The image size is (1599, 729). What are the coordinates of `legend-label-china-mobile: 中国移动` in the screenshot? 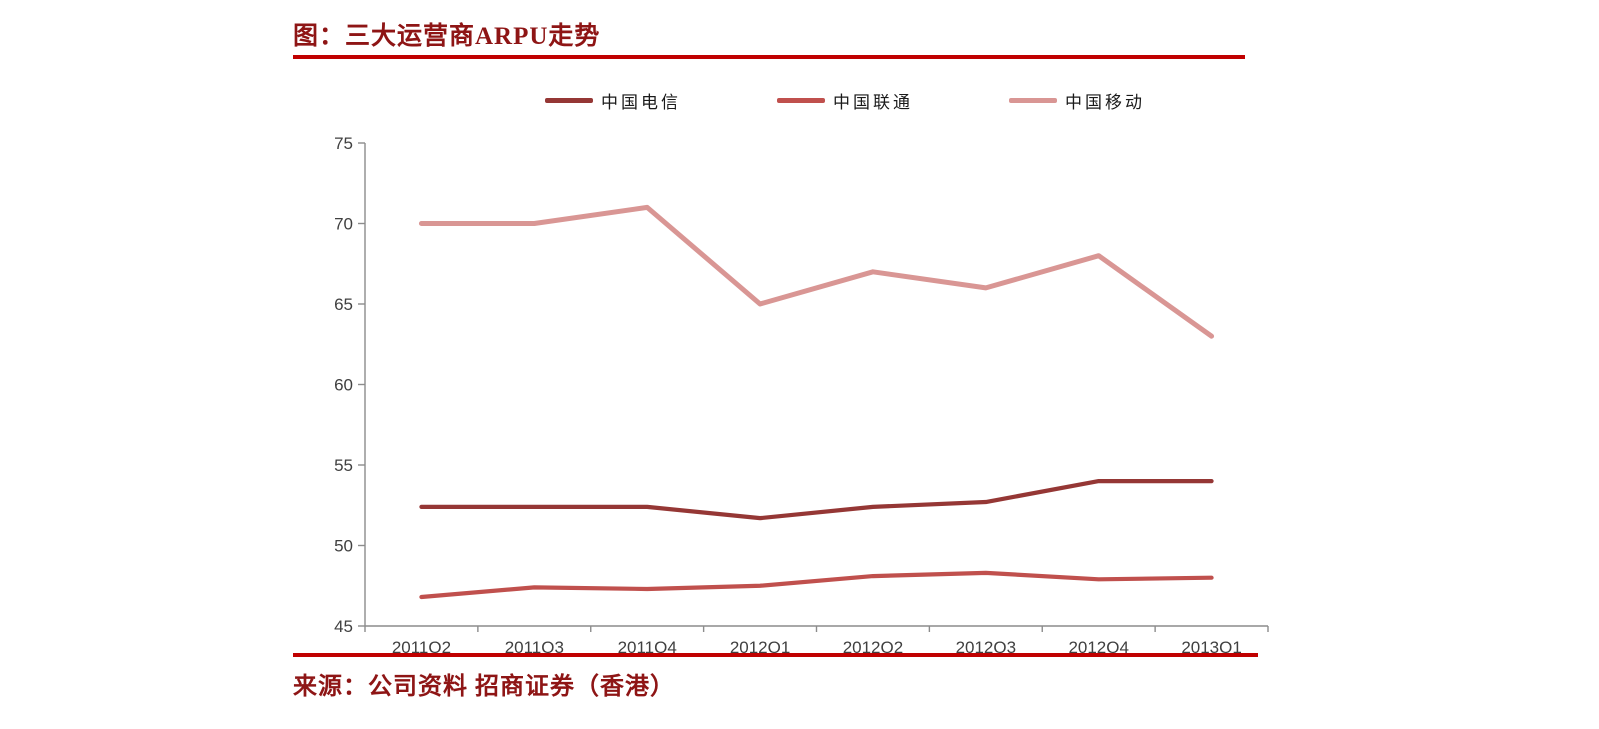 It's located at (1105, 102).